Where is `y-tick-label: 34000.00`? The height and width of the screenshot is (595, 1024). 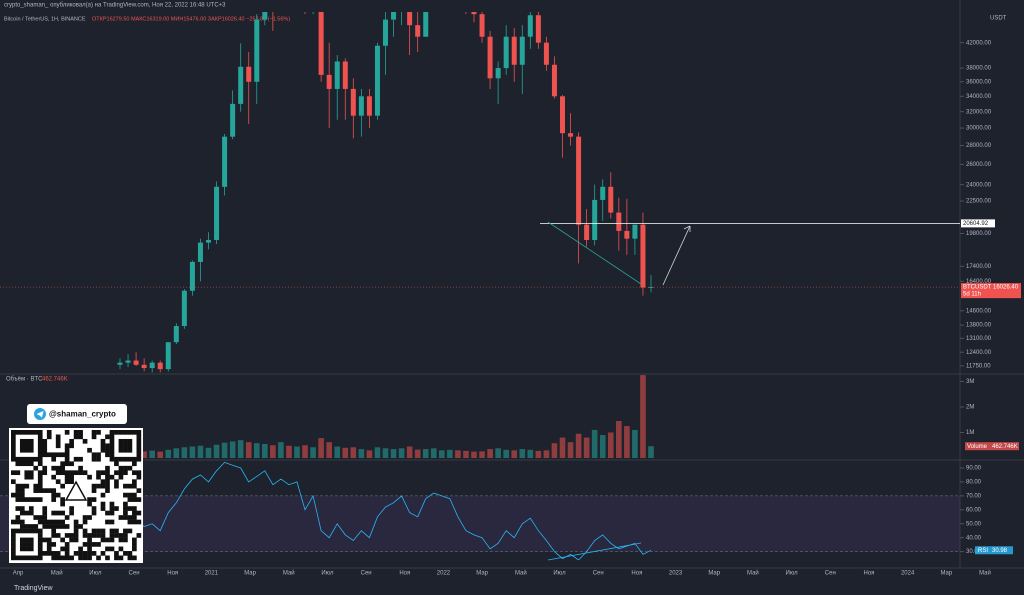
y-tick-label: 34000.00 is located at coordinates (979, 97).